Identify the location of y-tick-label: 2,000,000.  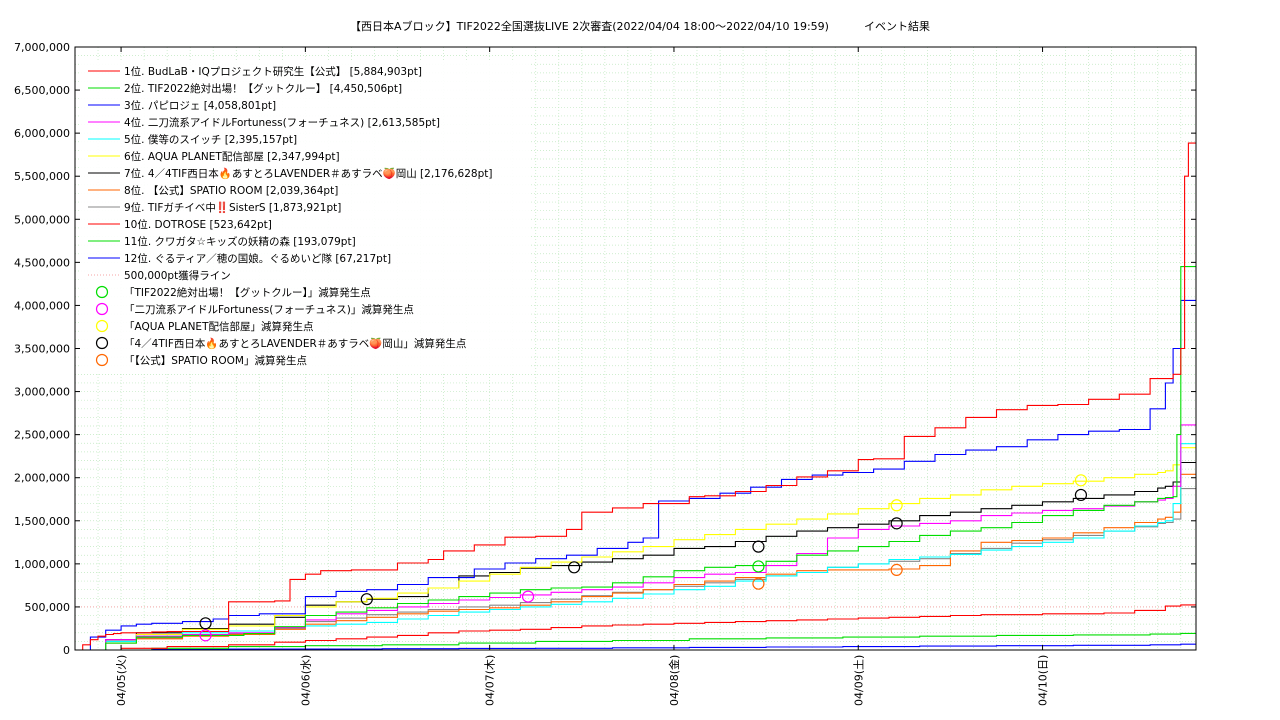
(42, 478).